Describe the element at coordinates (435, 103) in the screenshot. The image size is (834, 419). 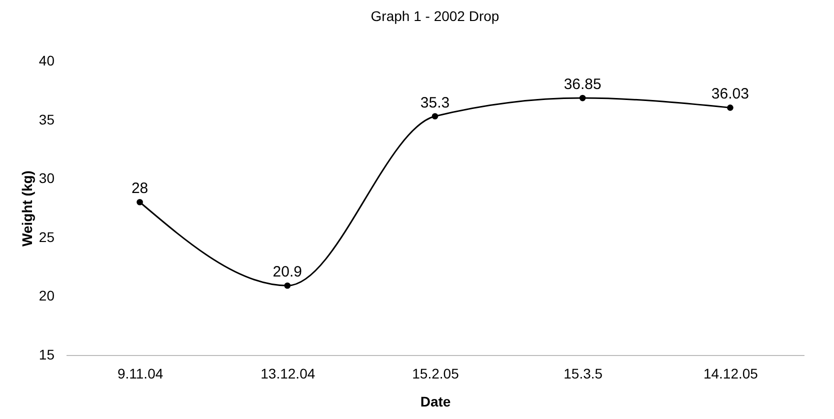
I see `data-label: 35.3` at that location.